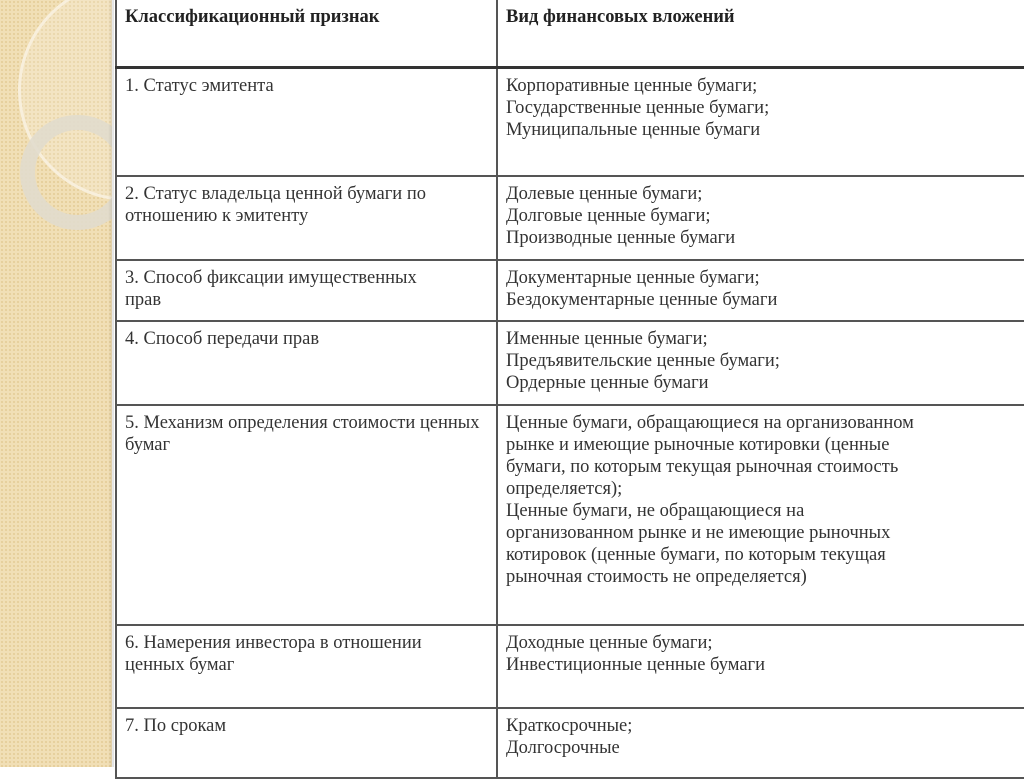 The height and width of the screenshot is (779, 1024). Describe the element at coordinates (563, 747) in the screenshot. I see `type-item: Долгосрочные` at that location.